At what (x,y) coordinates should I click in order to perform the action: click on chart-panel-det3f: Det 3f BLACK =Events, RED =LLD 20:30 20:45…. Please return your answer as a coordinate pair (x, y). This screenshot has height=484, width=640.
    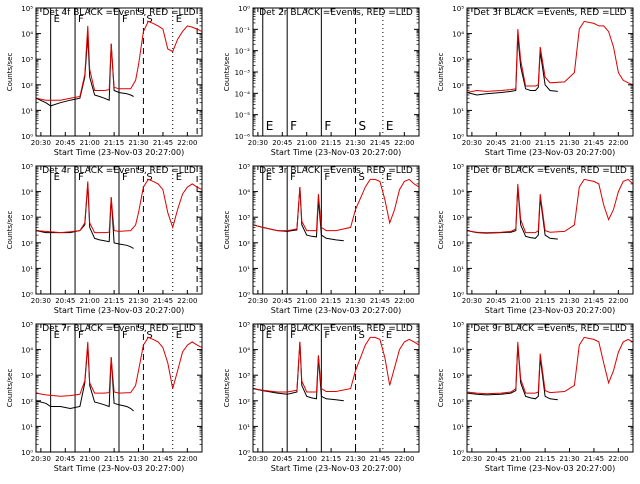
    Looking at the image, I should click on (535, 81).